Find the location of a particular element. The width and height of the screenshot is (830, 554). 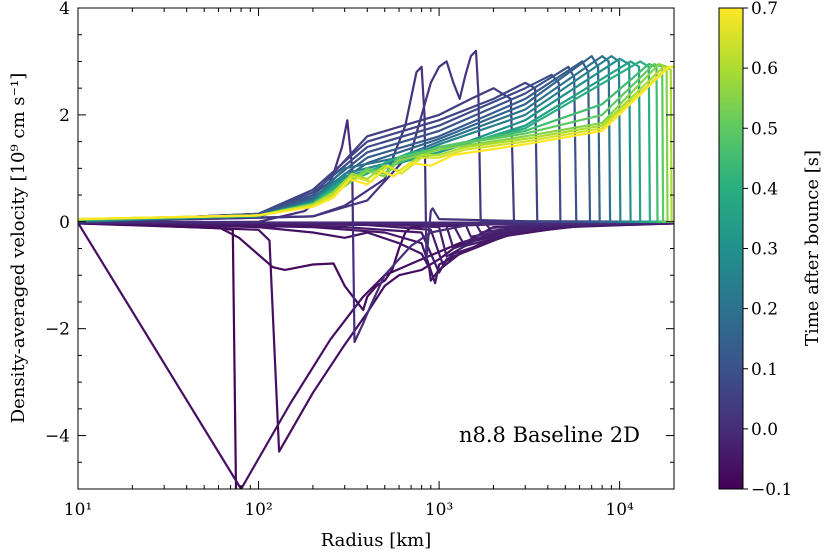

colorbar-label: Time after bounce [s] is located at coordinates (812, 248).